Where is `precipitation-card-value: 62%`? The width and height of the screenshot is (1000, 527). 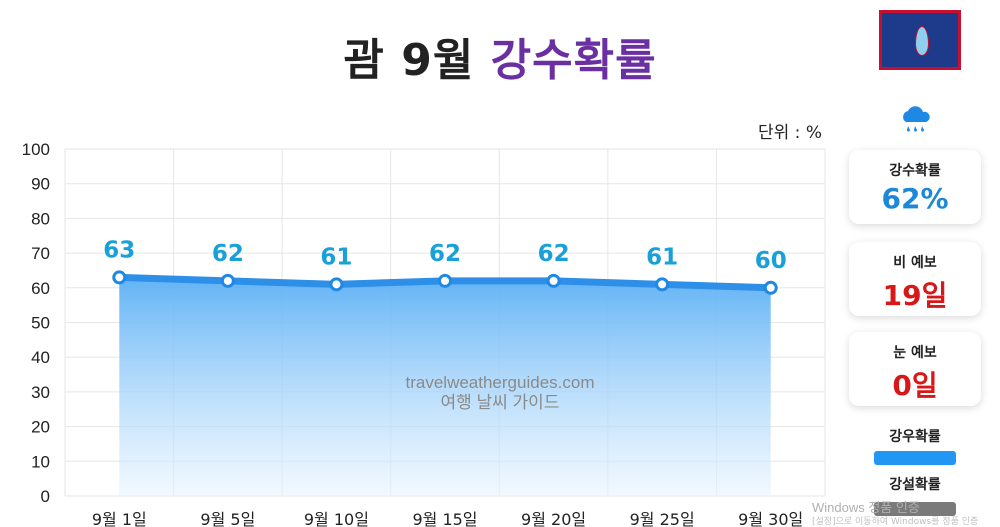 precipitation-card-value: 62% is located at coordinates (915, 198).